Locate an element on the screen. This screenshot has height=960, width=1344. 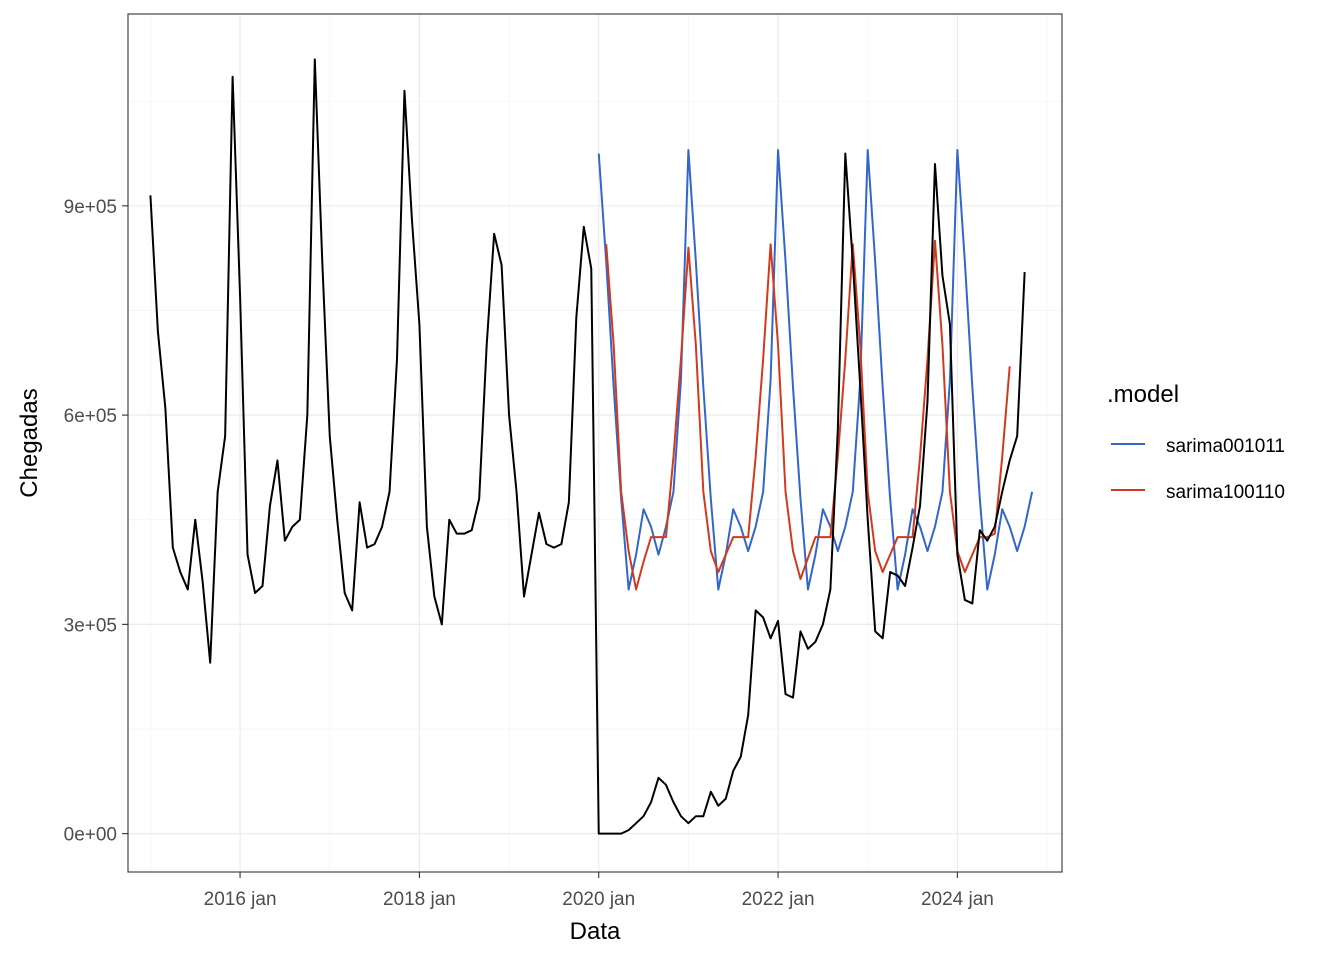
x-axis: 2016 jan 2018 jan 2020 jan 2022 jan 2024 jan is located at coordinates (599, 891).